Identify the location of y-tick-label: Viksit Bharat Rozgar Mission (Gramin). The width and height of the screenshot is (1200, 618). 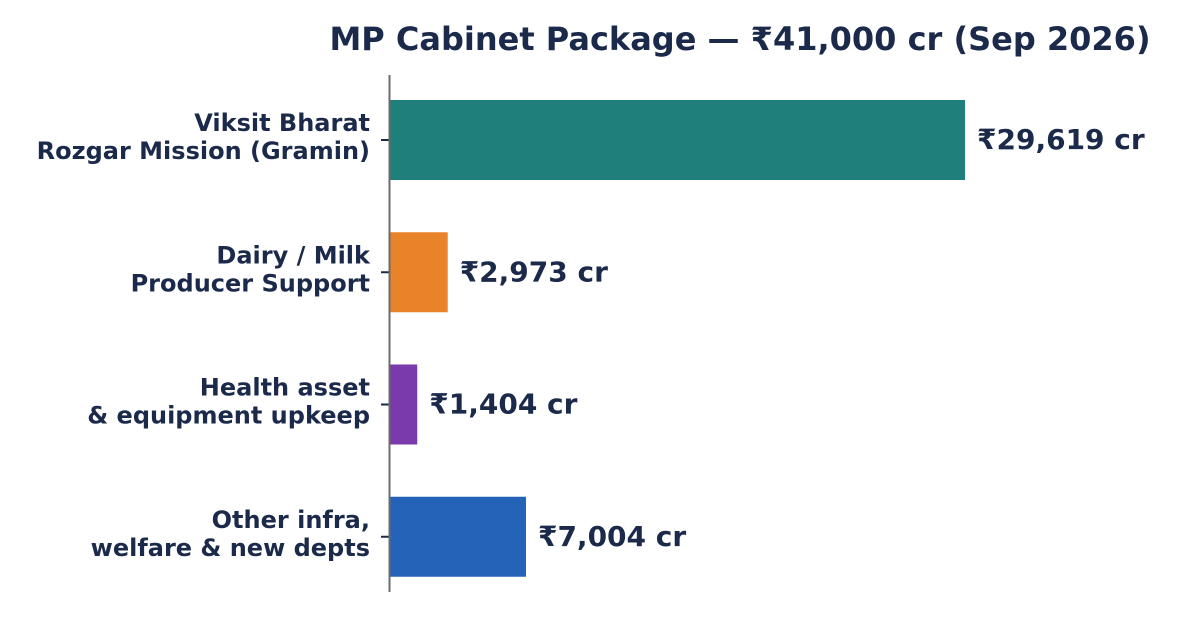
(203, 137).